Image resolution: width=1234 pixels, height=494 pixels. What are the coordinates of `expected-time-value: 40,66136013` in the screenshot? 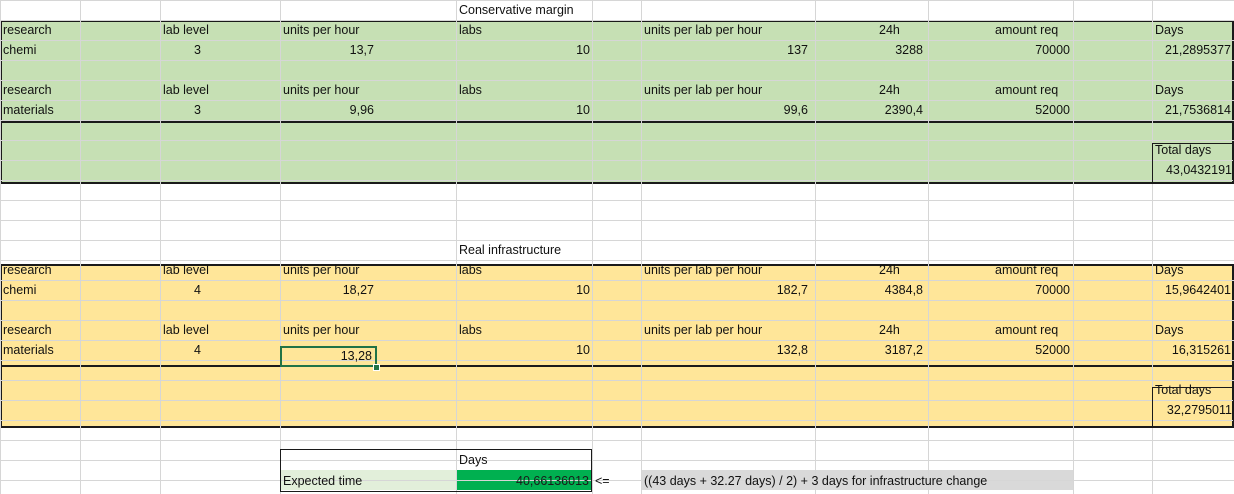 It's located at (552, 481).